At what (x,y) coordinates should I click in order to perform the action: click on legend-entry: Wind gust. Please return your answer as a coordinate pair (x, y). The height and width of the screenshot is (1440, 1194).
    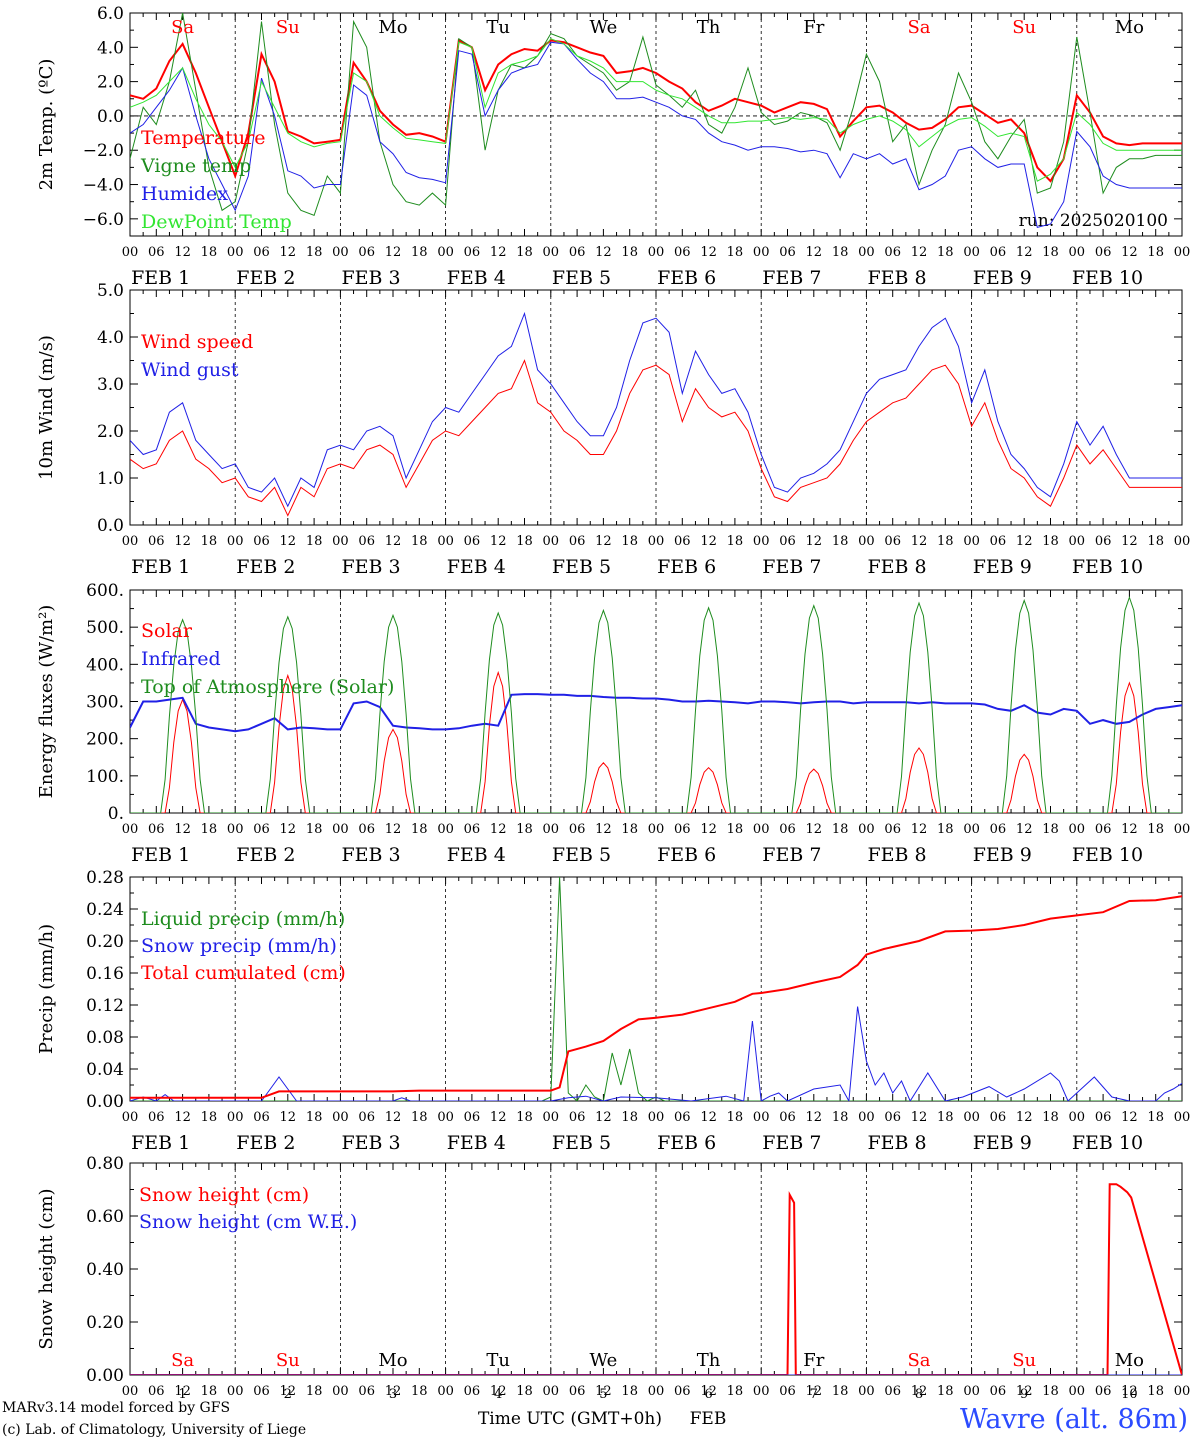
    Looking at the image, I should click on (190, 370).